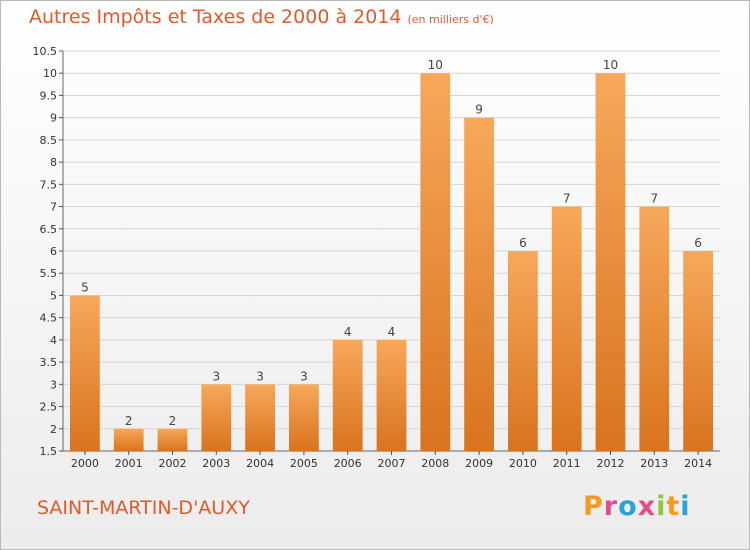 Image resolution: width=750 pixels, height=550 pixels. What do you see at coordinates (85, 287) in the screenshot?
I see `bar-value-label: 5` at bounding box center [85, 287].